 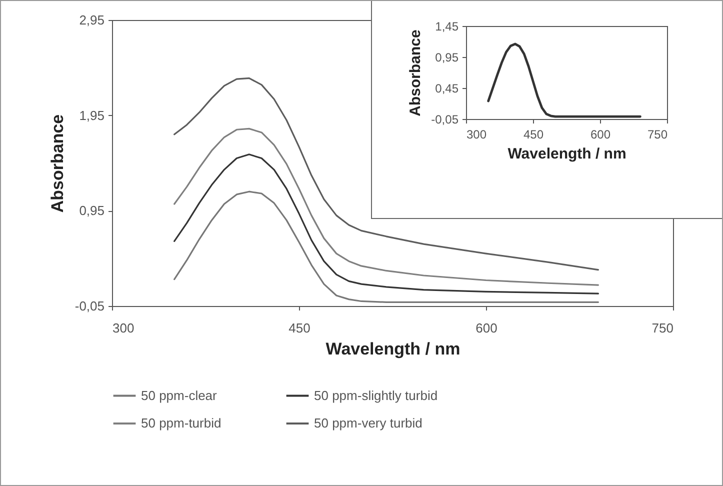 I want to click on y-tick-label: 1,95, so click(x=91, y=115).